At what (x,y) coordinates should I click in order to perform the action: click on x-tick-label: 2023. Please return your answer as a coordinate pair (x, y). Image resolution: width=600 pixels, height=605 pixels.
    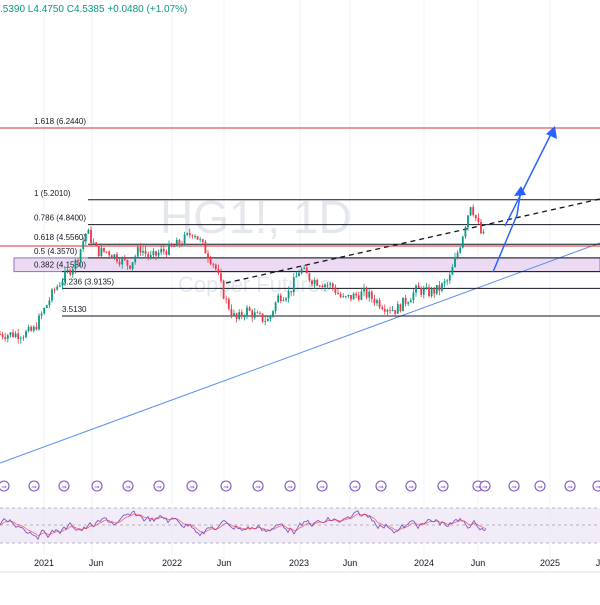
    Looking at the image, I should click on (299, 563).